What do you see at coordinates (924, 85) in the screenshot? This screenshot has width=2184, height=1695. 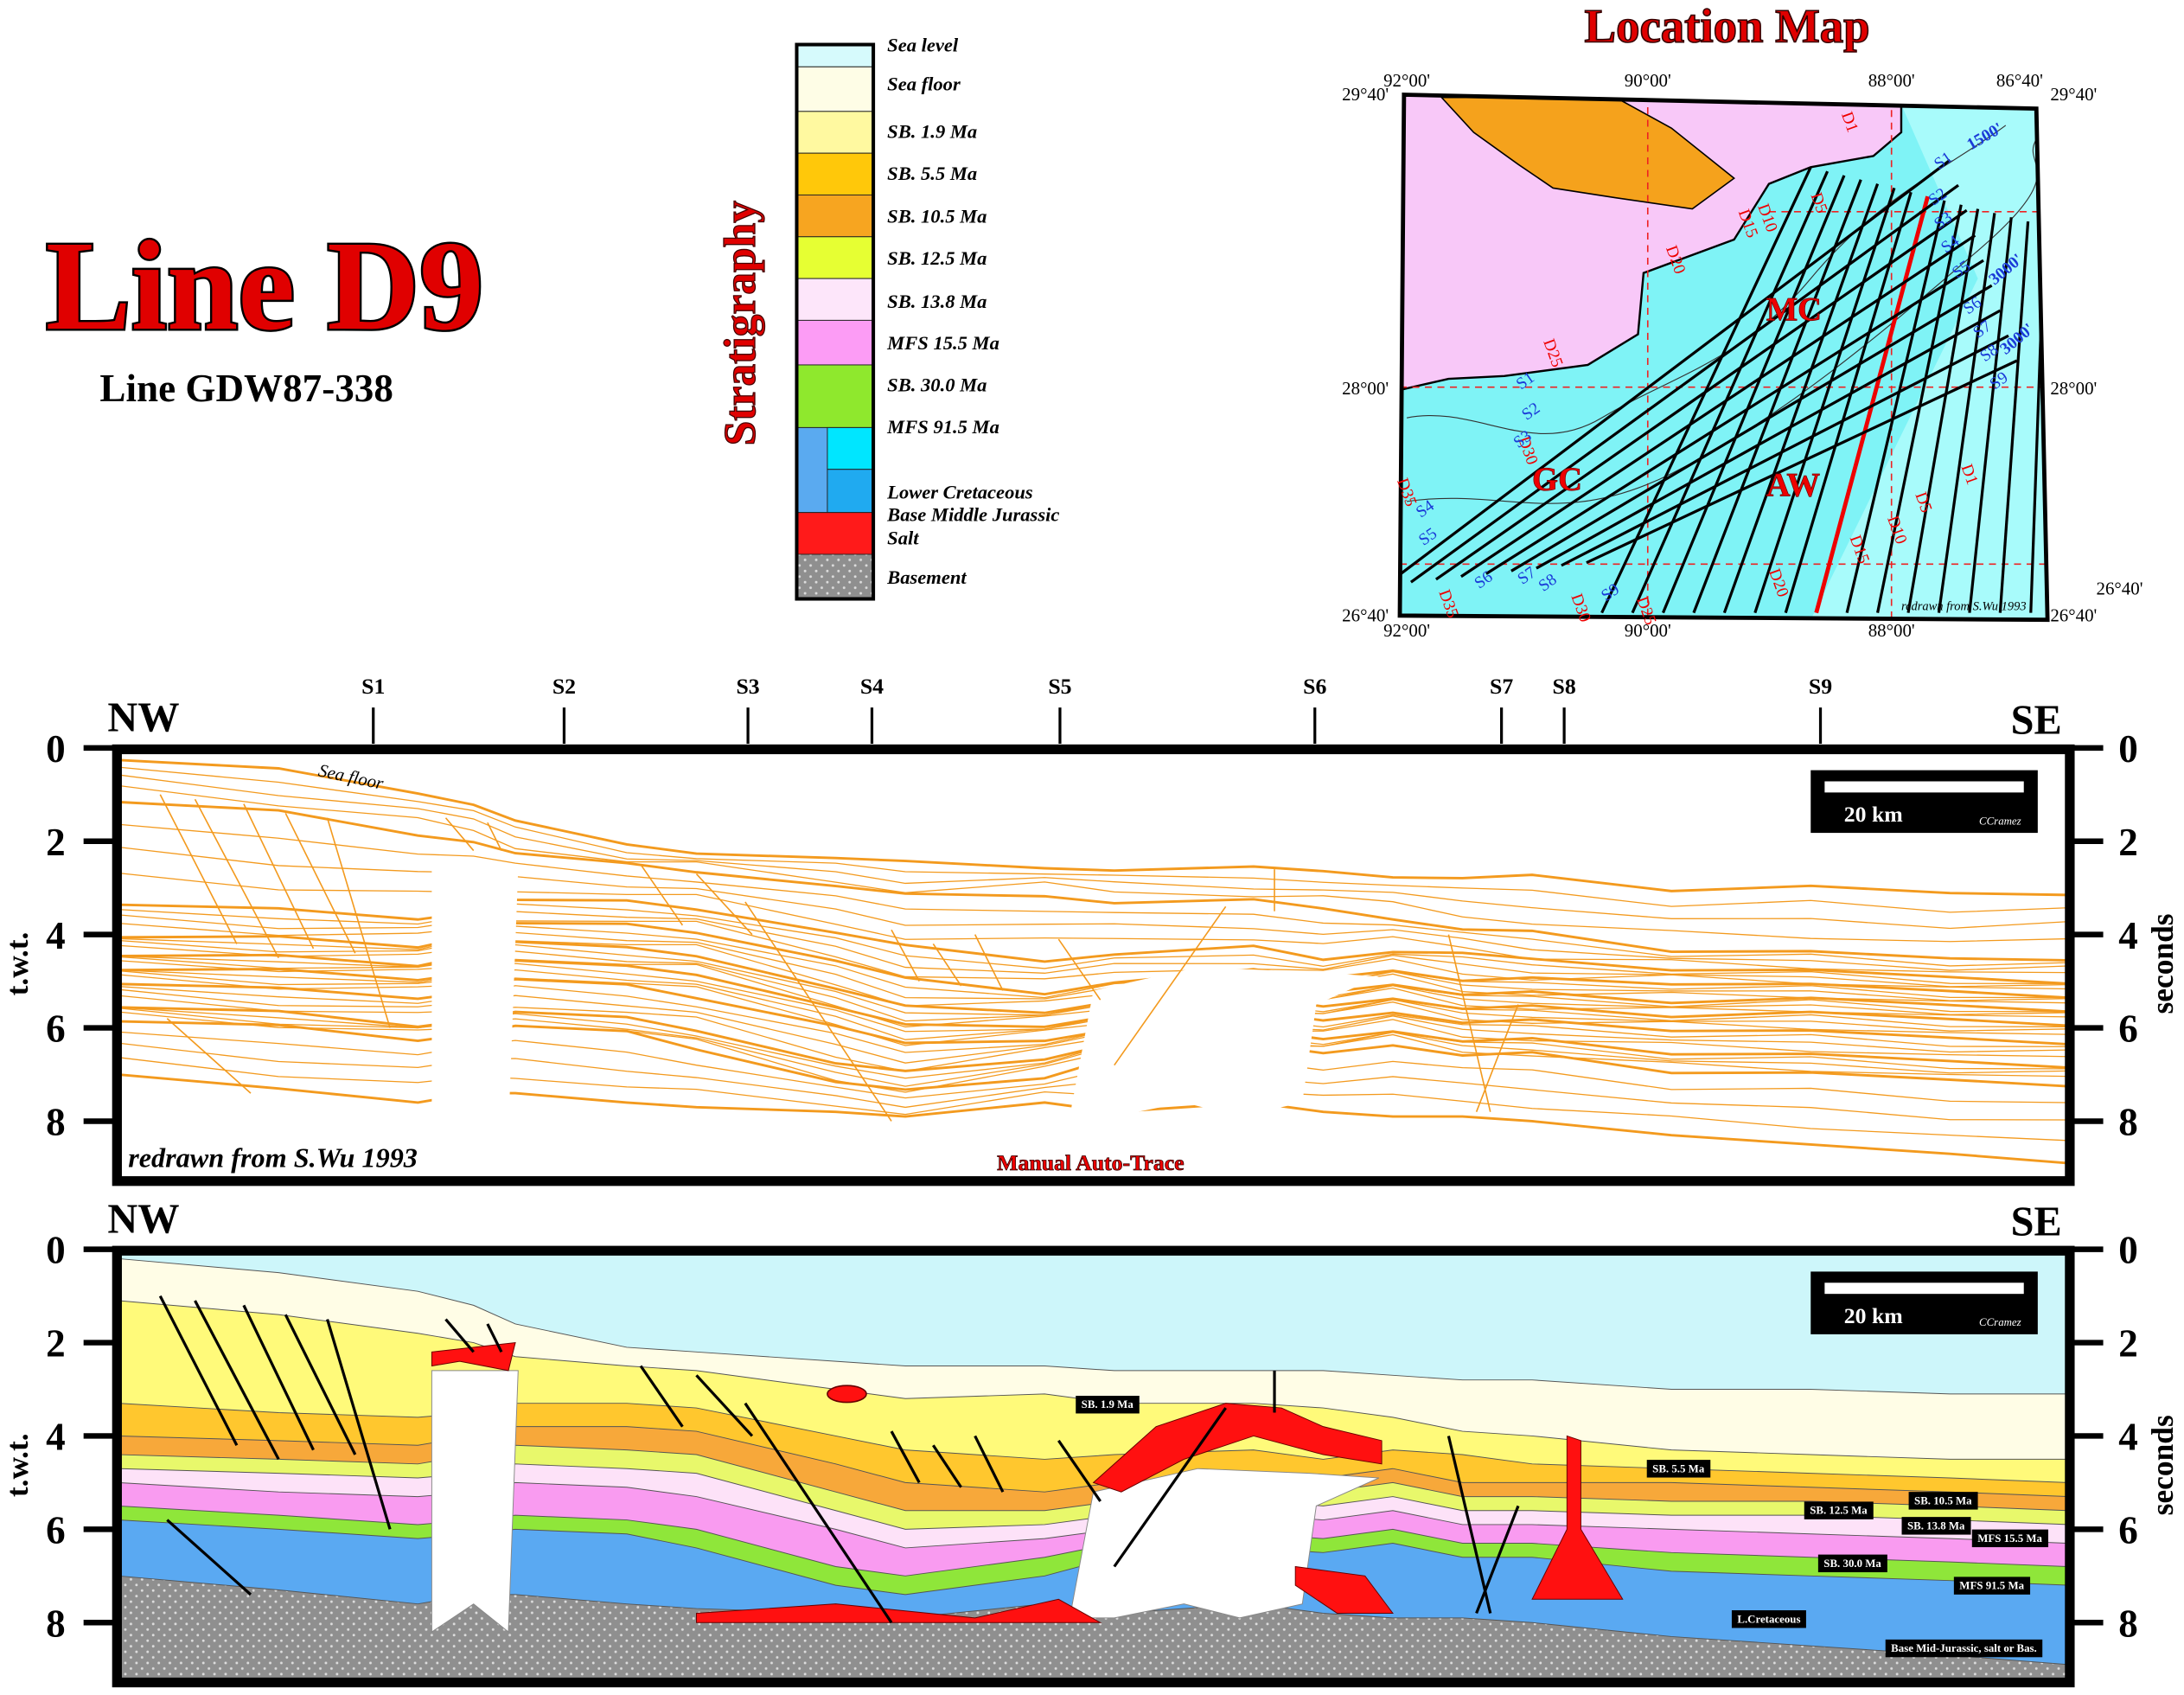 I see `legend-label: Sea floor` at bounding box center [924, 85].